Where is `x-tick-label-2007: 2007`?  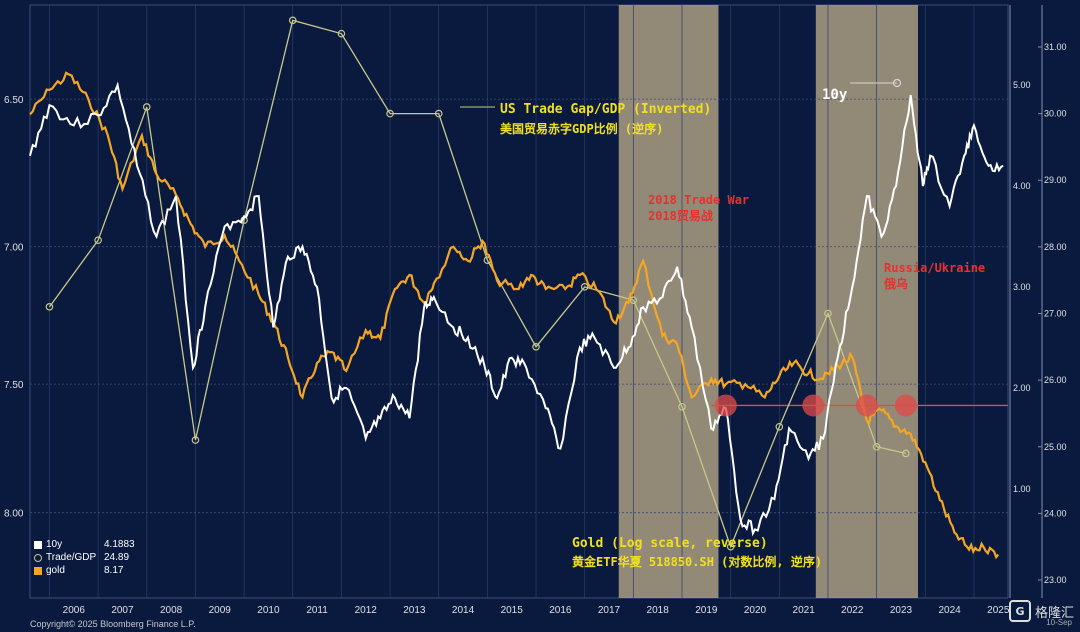
x-tick-label-2007: 2007 is located at coordinates (122, 610).